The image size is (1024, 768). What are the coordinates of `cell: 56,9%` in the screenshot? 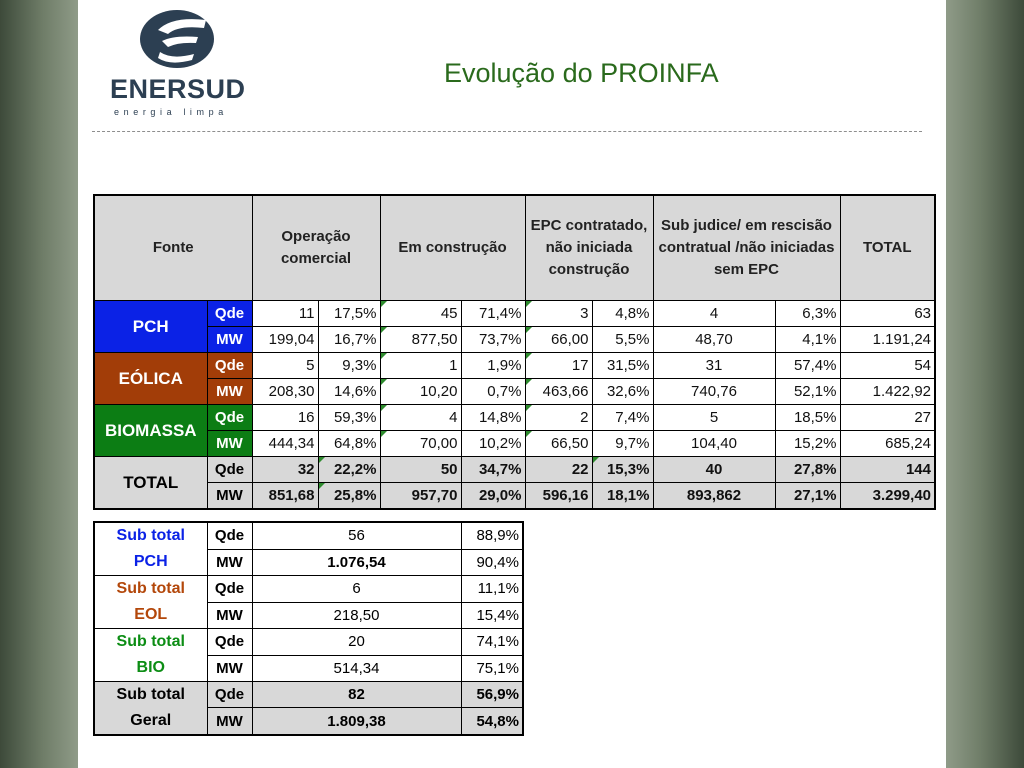 It's located at (492, 694).